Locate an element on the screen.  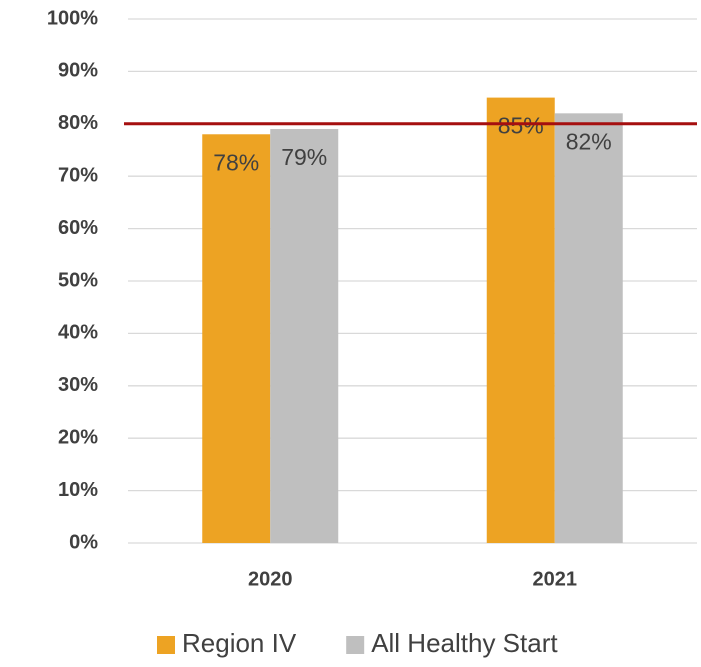
data-label: 79% is located at coordinates (304, 157).